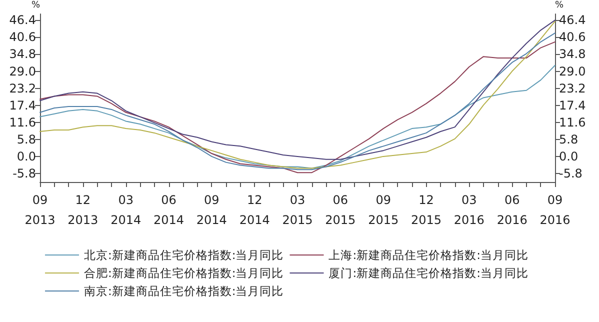 The width and height of the screenshot is (599, 322). Describe the element at coordinates (570, 173) in the screenshot. I see `y2-tick-label: -5.8` at that location.